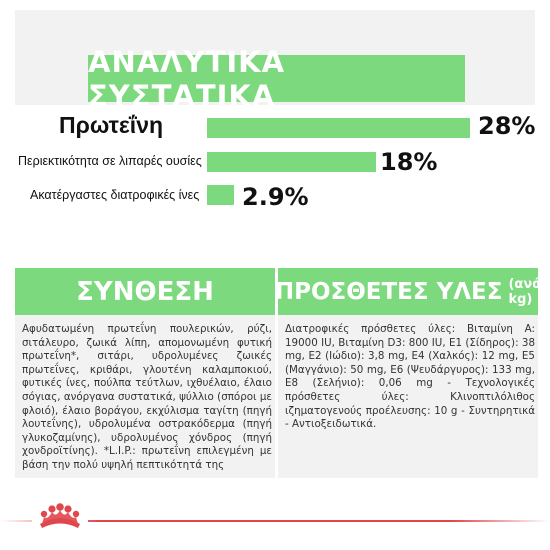  Describe the element at coordinates (115, 195) in the screenshot. I see `analytic-label: Ακατέργαστες διατροφικές ίνες` at that location.